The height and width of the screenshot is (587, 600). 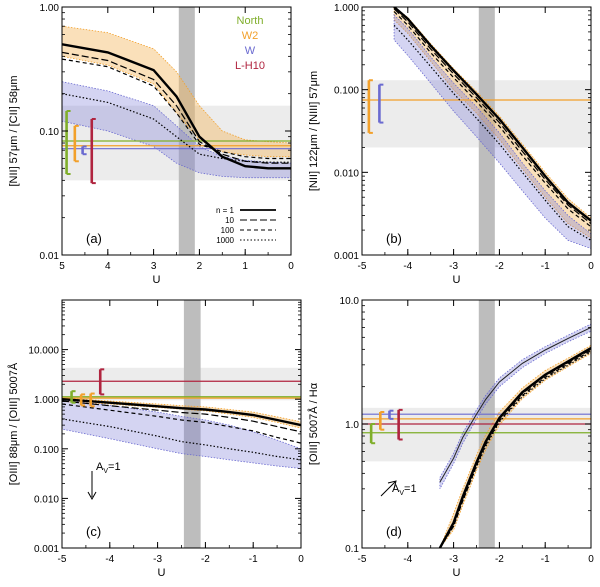 What do you see at coordinates (43, 351) in the screenshot?
I see `y-tick-label: 10.000` at bounding box center [43, 351].